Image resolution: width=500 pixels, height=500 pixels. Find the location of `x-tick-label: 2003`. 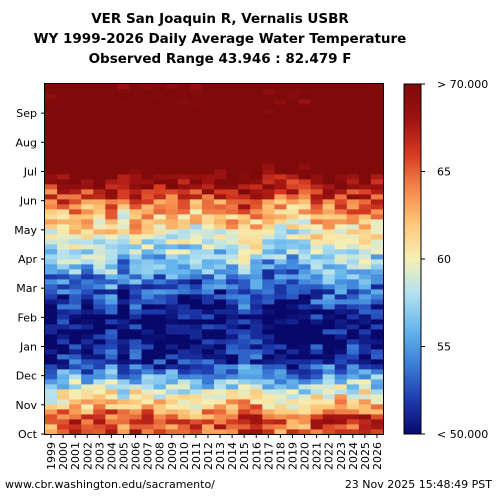

x-tick-label: 2003 is located at coordinates (99, 456).